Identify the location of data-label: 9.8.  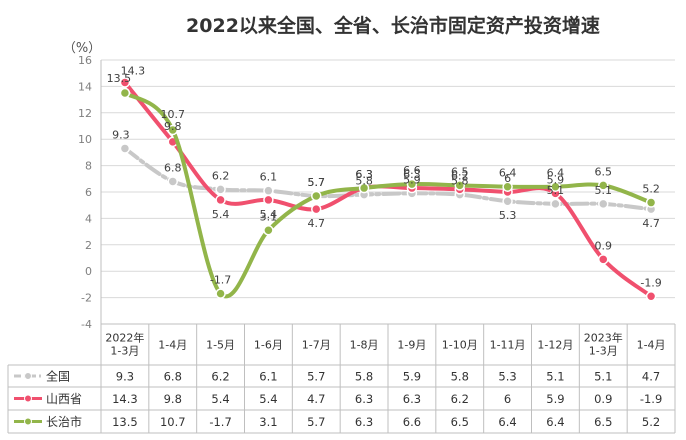
(173, 126).